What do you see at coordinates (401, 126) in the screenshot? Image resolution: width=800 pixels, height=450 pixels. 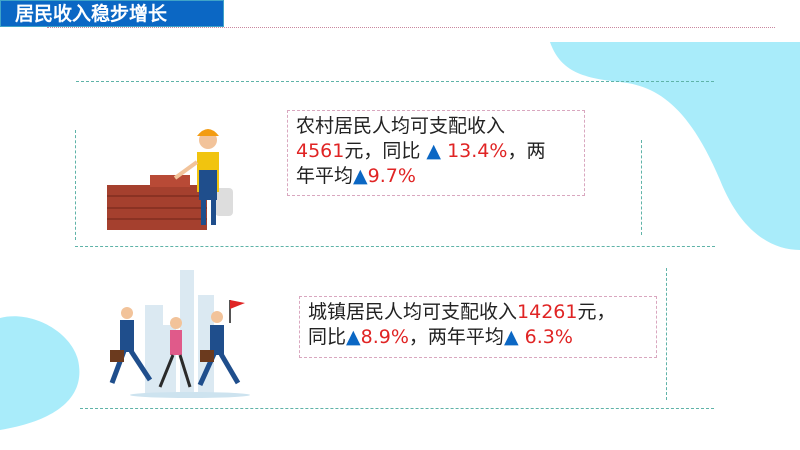 I see `rural-income-label: 农村居民人均可支配收入` at bounding box center [401, 126].